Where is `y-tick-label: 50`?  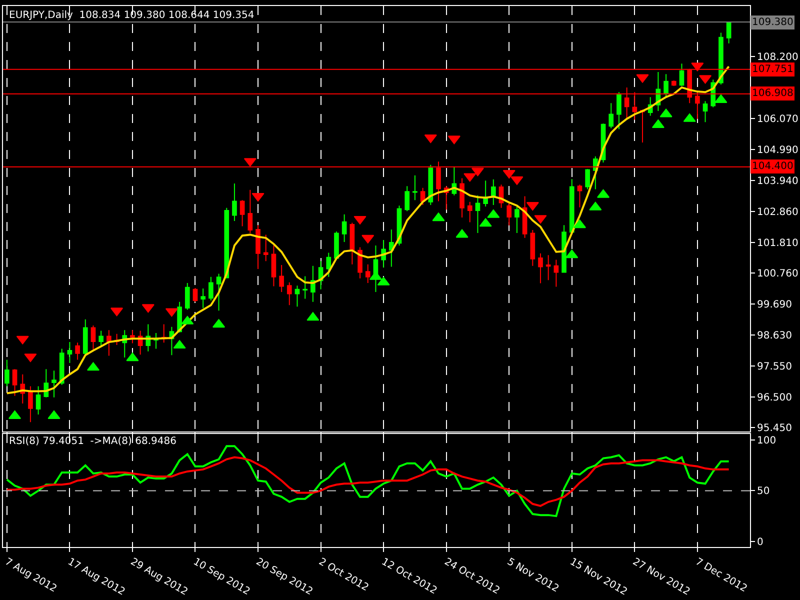 y-tick-label: 50 is located at coordinates (763, 492).